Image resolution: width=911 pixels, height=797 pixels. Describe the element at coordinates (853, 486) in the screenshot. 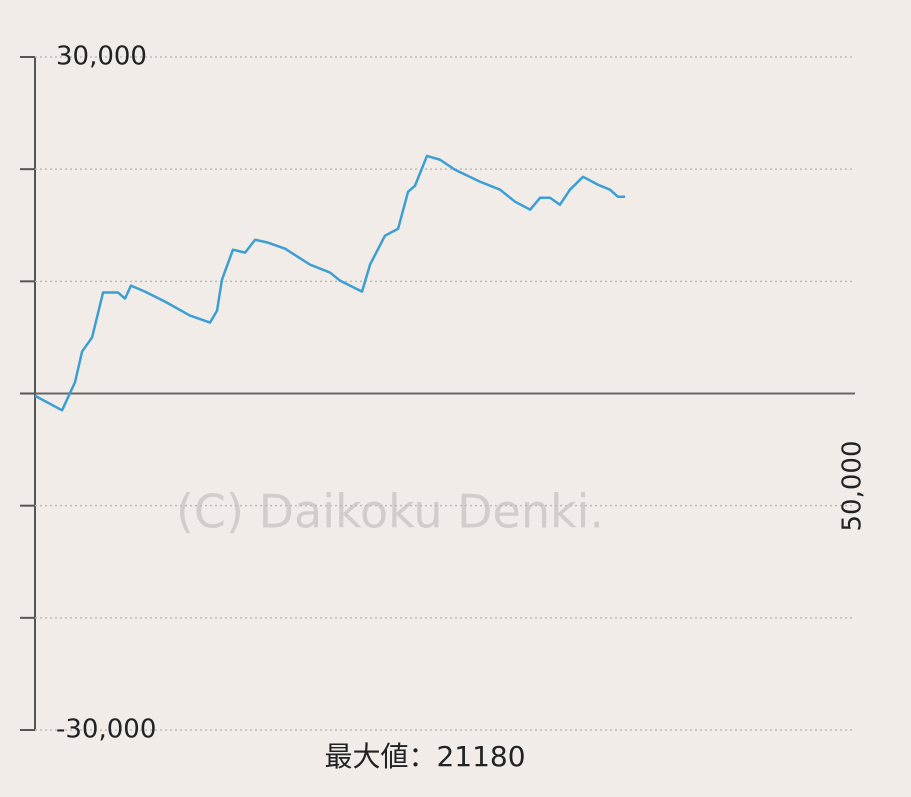

I see `x-tick-label: 50,000` at that location.